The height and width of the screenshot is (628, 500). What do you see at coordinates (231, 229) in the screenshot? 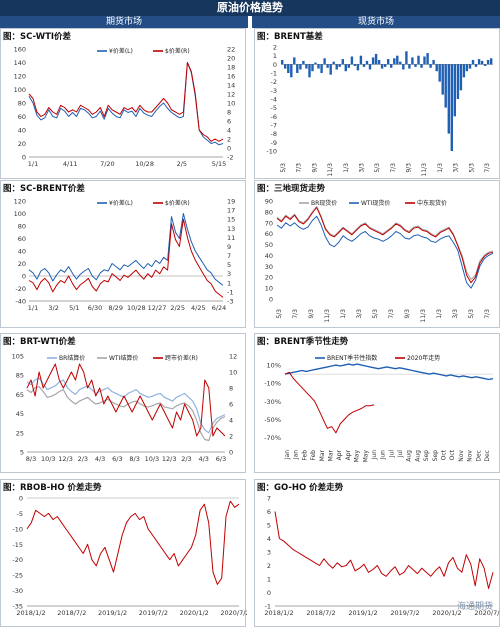
I see `y-tick-label: 13` at bounding box center [231, 229].